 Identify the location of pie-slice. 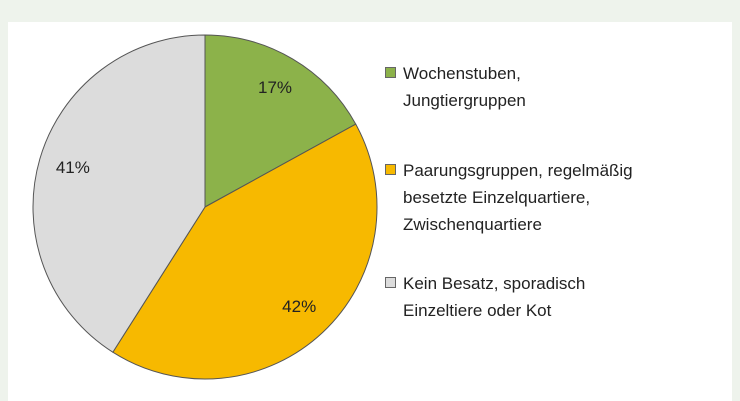
(280, 121).